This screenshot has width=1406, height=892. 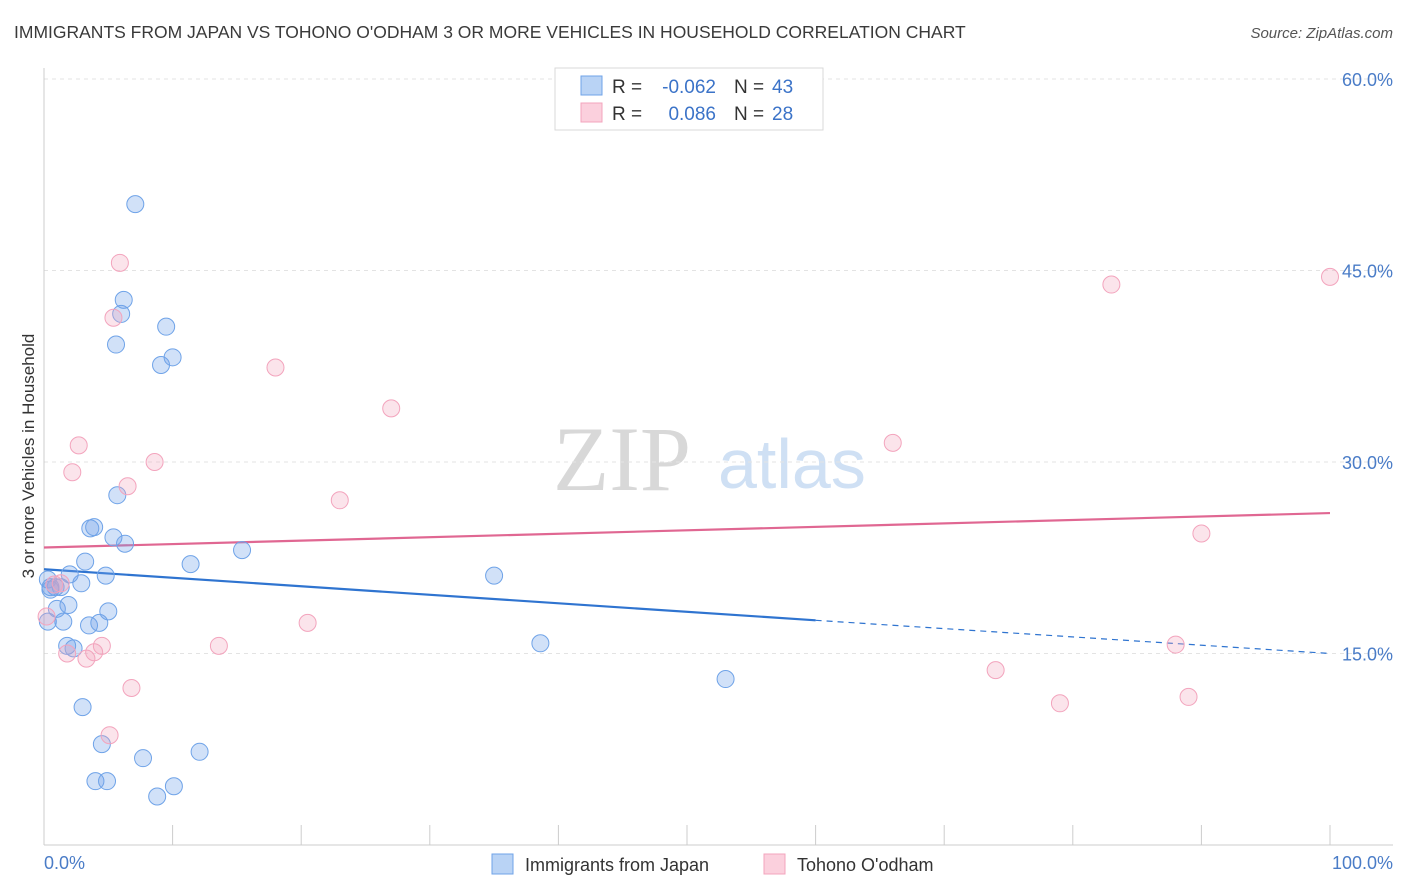 I want to click on trend-line-tohono, so click(x=687, y=530).